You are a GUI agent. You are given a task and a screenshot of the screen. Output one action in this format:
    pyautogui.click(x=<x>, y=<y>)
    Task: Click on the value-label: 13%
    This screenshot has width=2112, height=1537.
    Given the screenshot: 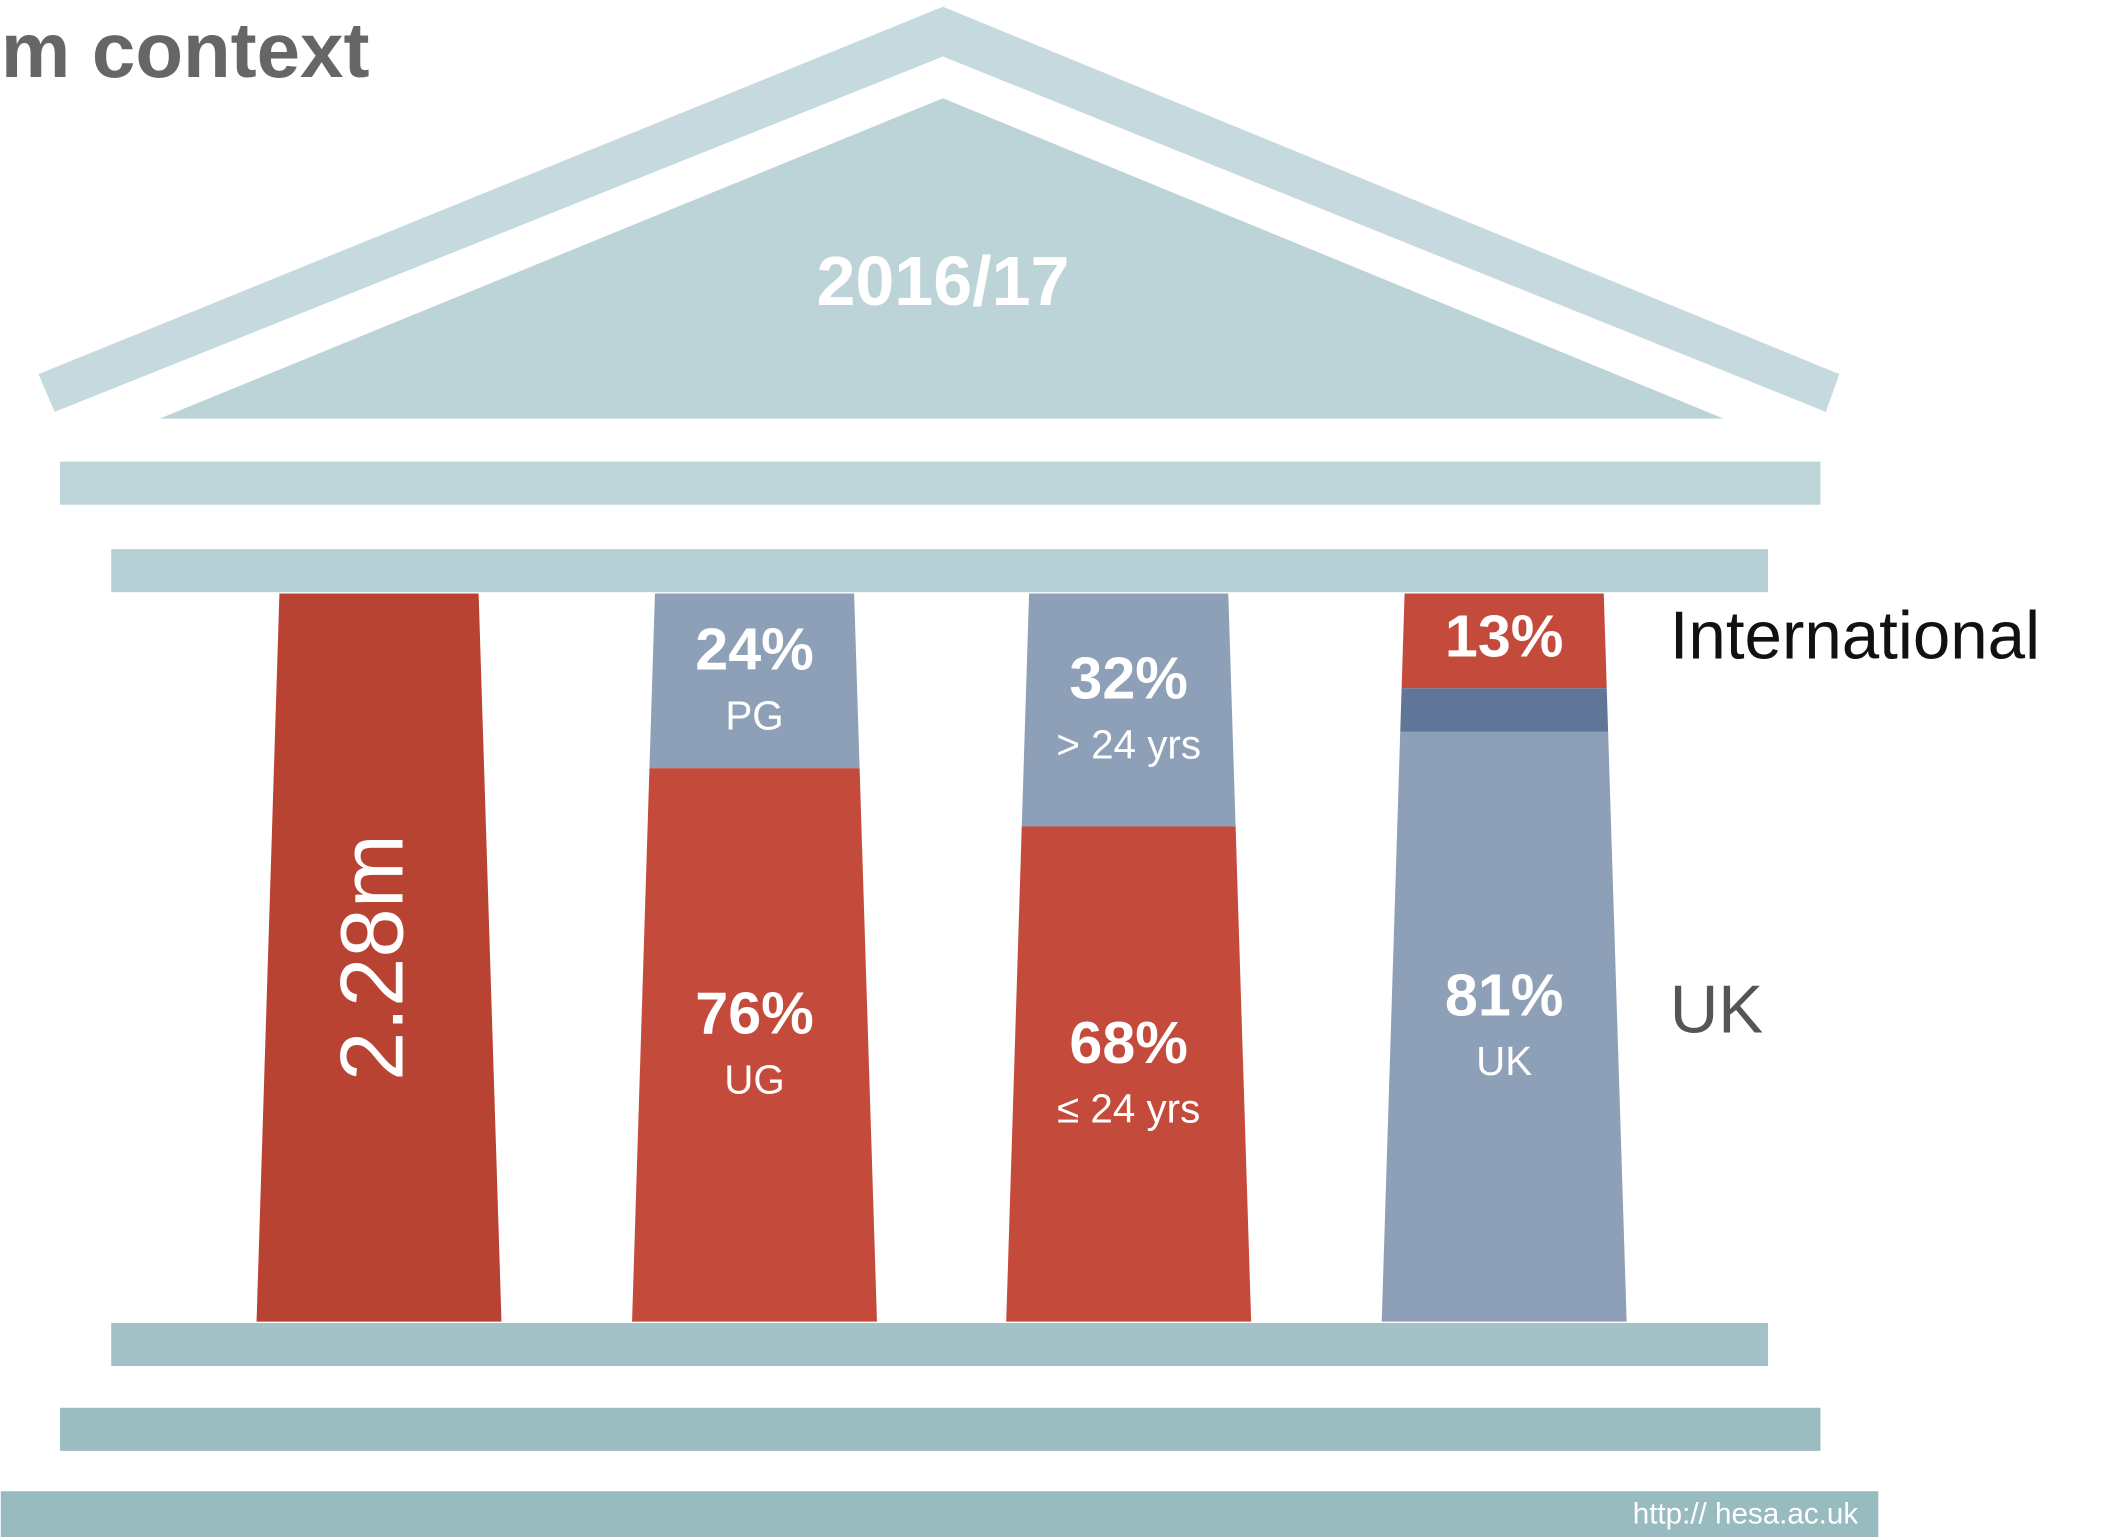 What is the action you would take?
    pyautogui.click(x=1504, y=636)
    